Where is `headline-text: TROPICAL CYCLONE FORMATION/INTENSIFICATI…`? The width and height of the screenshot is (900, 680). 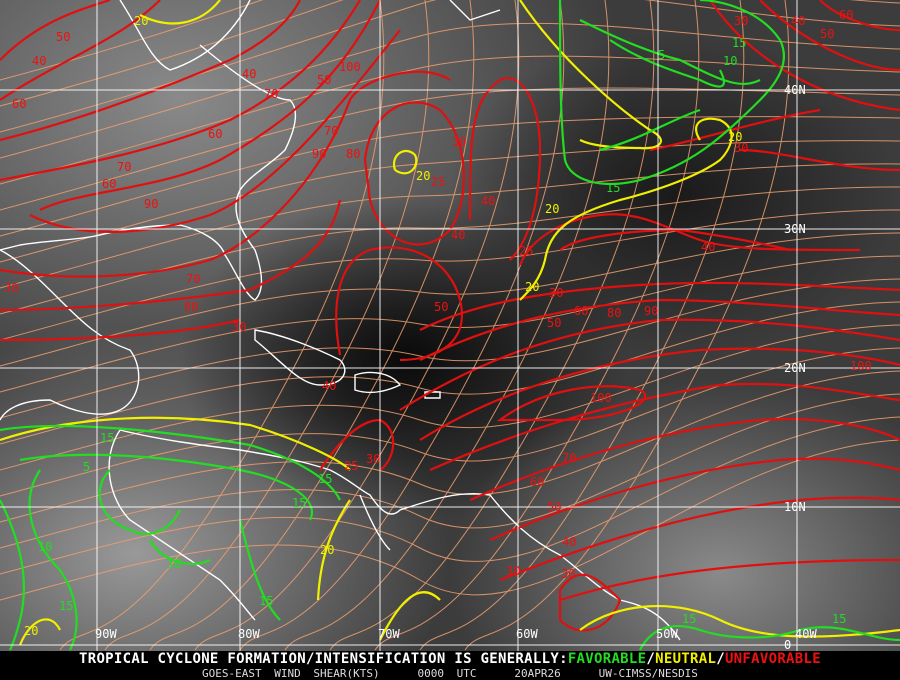
headline-text: TROPICAL CYCLONE FORMATION/INTENSIFICATI… is located at coordinates (323, 659).